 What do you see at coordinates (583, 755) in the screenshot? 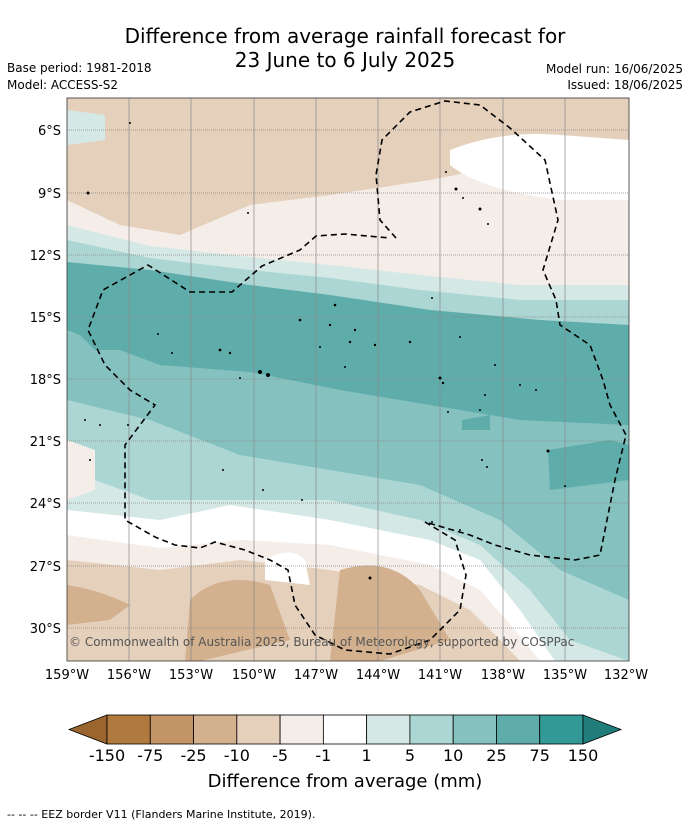
I see `colorbar-tick-label: 150` at bounding box center [583, 755].